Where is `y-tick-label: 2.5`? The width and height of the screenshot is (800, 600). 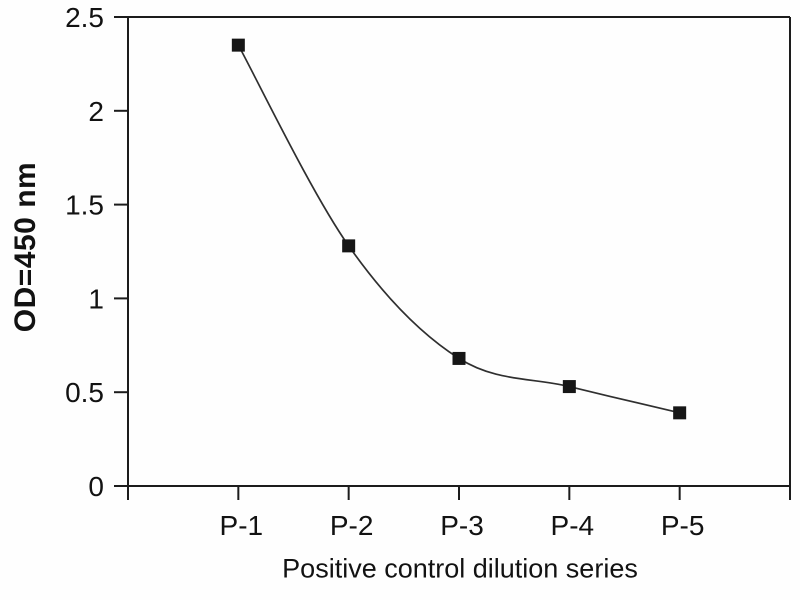 y-tick-label: 2.5 is located at coordinates (84, 17).